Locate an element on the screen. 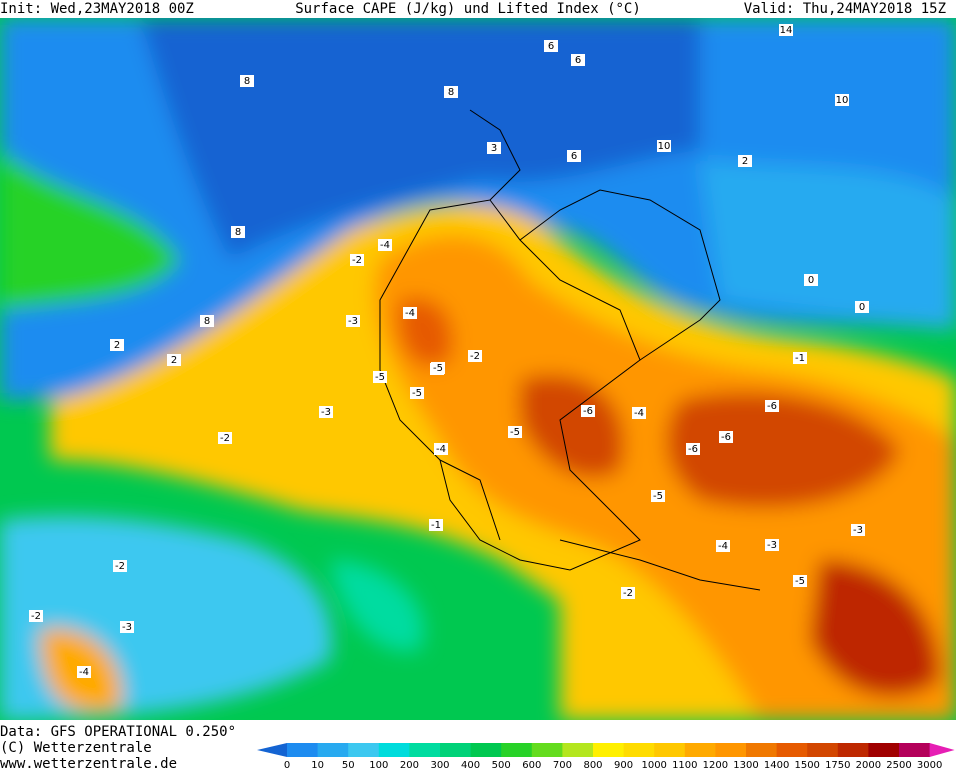  colorbar-tick-label: 2000 is located at coordinates (868, 765).